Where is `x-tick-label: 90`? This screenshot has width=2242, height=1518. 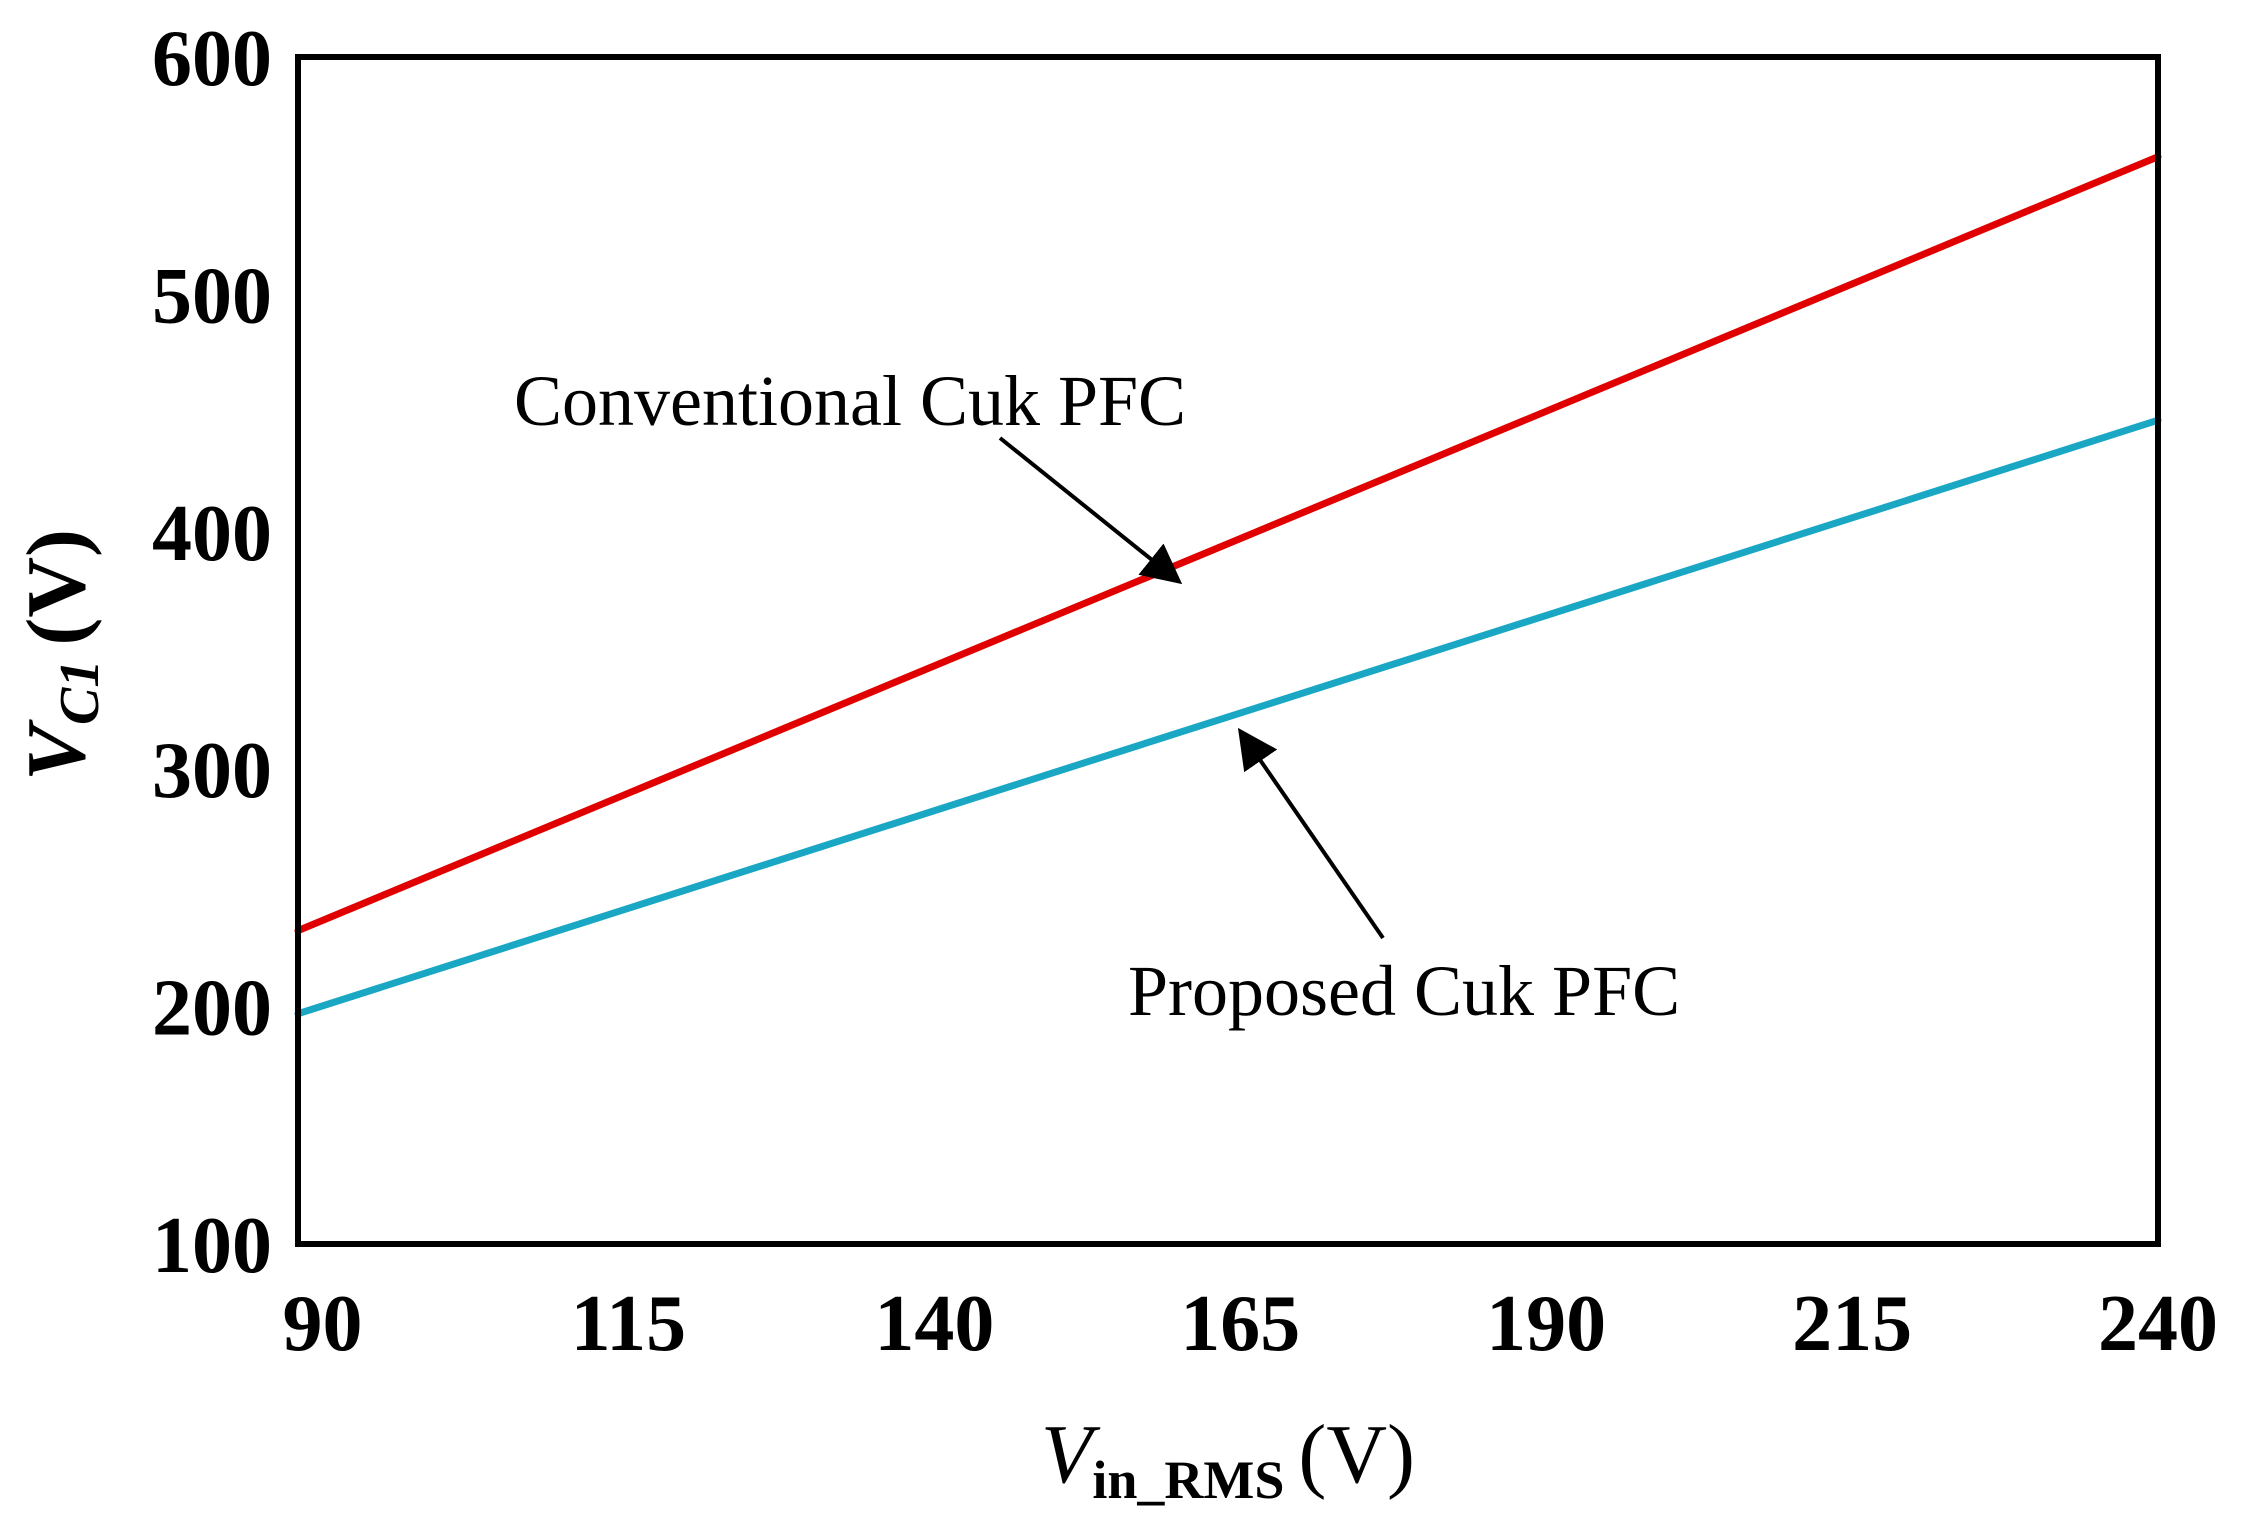 x-tick-label: 90 is located at coordinates (322, 1324).